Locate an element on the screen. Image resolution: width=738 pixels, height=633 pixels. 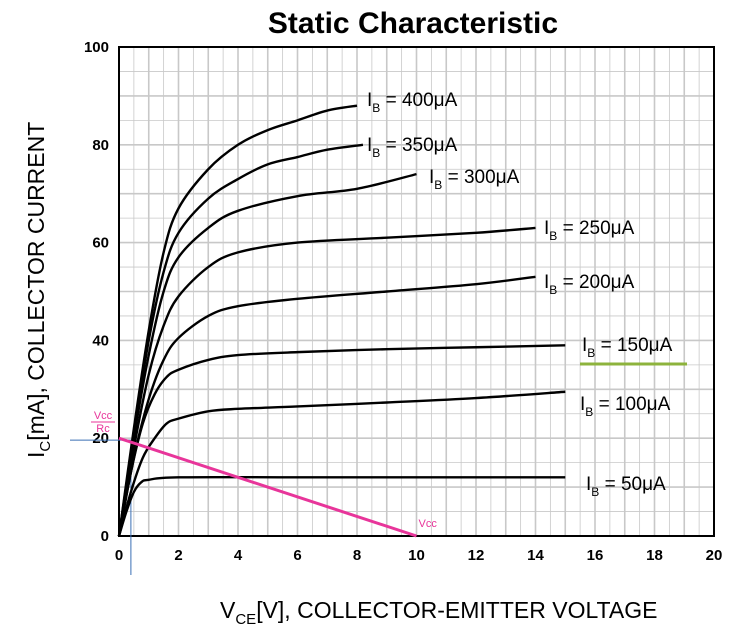
series-label-50μA: IB = 50μA is located at coordinates (626, 486).